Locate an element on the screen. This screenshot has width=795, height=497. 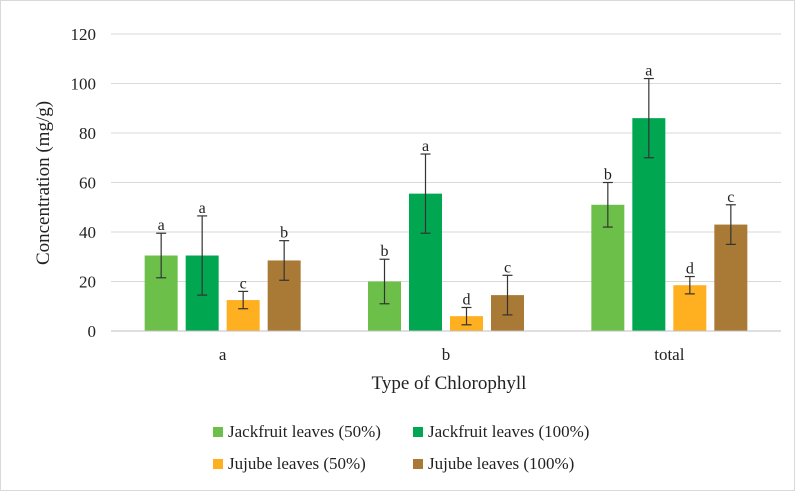
y-tick-label: 0 is located at coordinates (92, 331).